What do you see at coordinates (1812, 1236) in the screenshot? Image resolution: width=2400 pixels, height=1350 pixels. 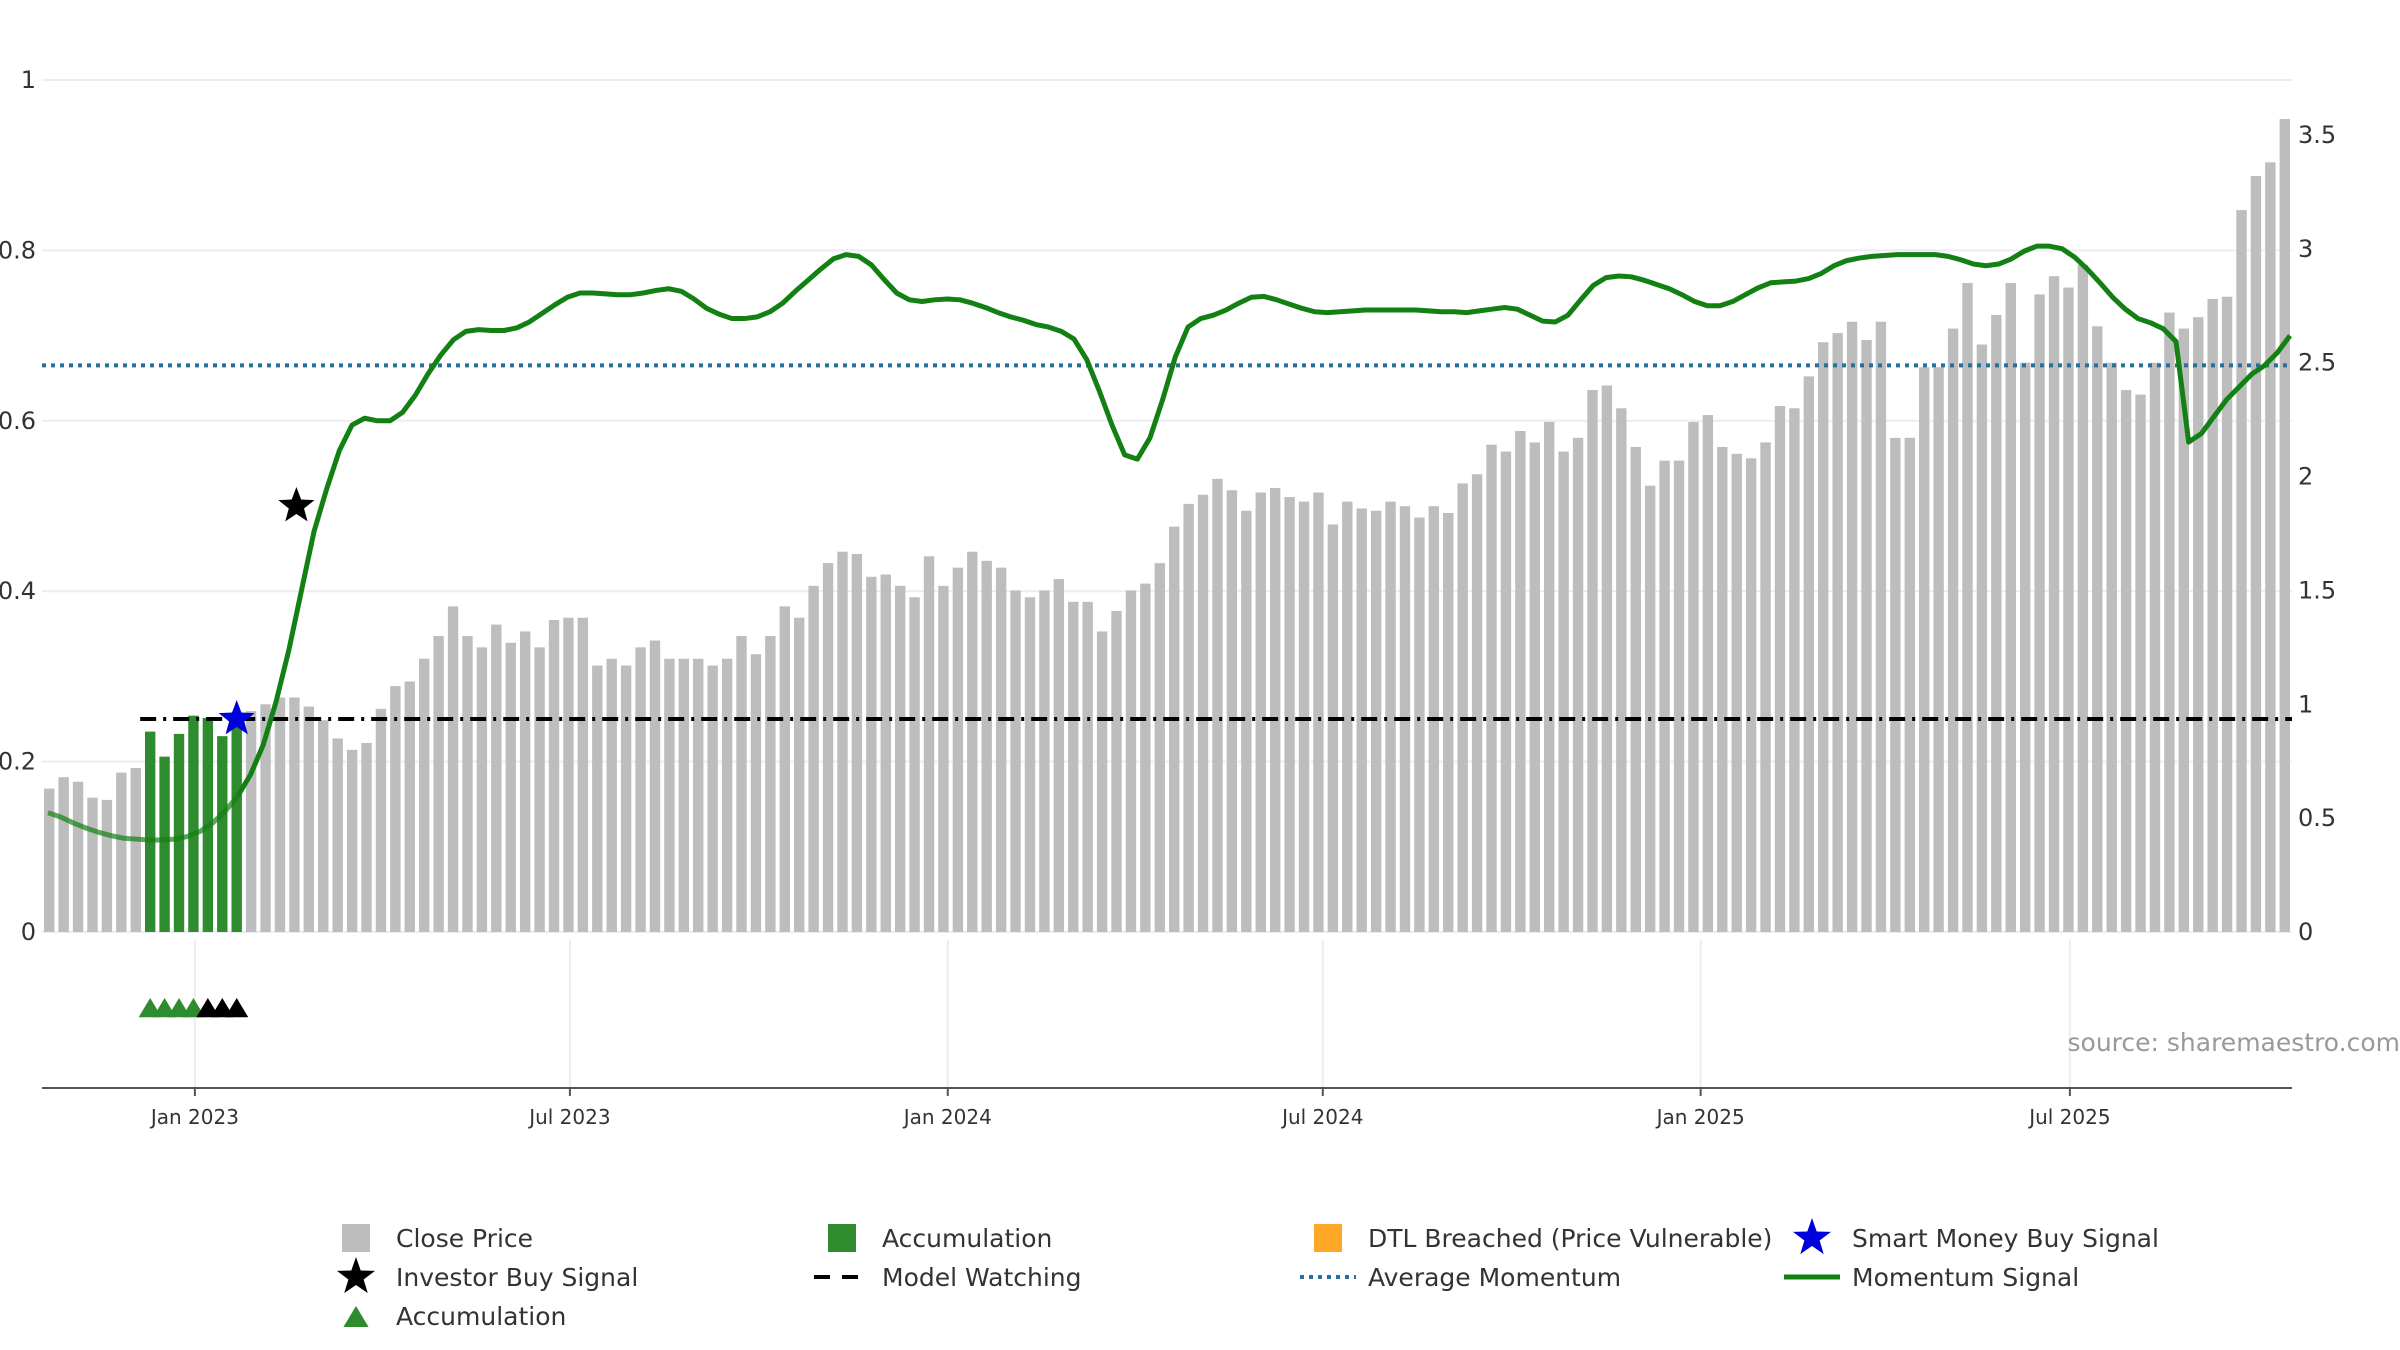 I see `legend-swatch-smart-money-star` at bounding box center [1812, 1236].